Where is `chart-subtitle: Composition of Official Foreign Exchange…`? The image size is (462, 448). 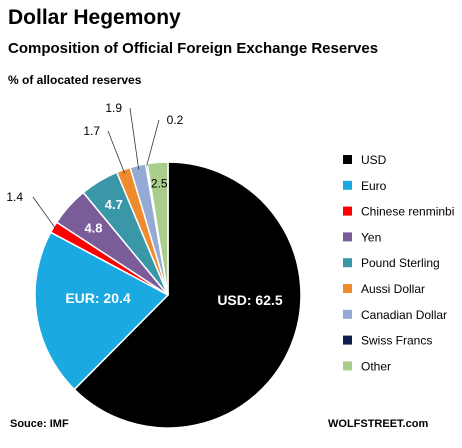 chart-subtitle: Composition of Official Foreign Exchange… is located at coordinates (193, 48).